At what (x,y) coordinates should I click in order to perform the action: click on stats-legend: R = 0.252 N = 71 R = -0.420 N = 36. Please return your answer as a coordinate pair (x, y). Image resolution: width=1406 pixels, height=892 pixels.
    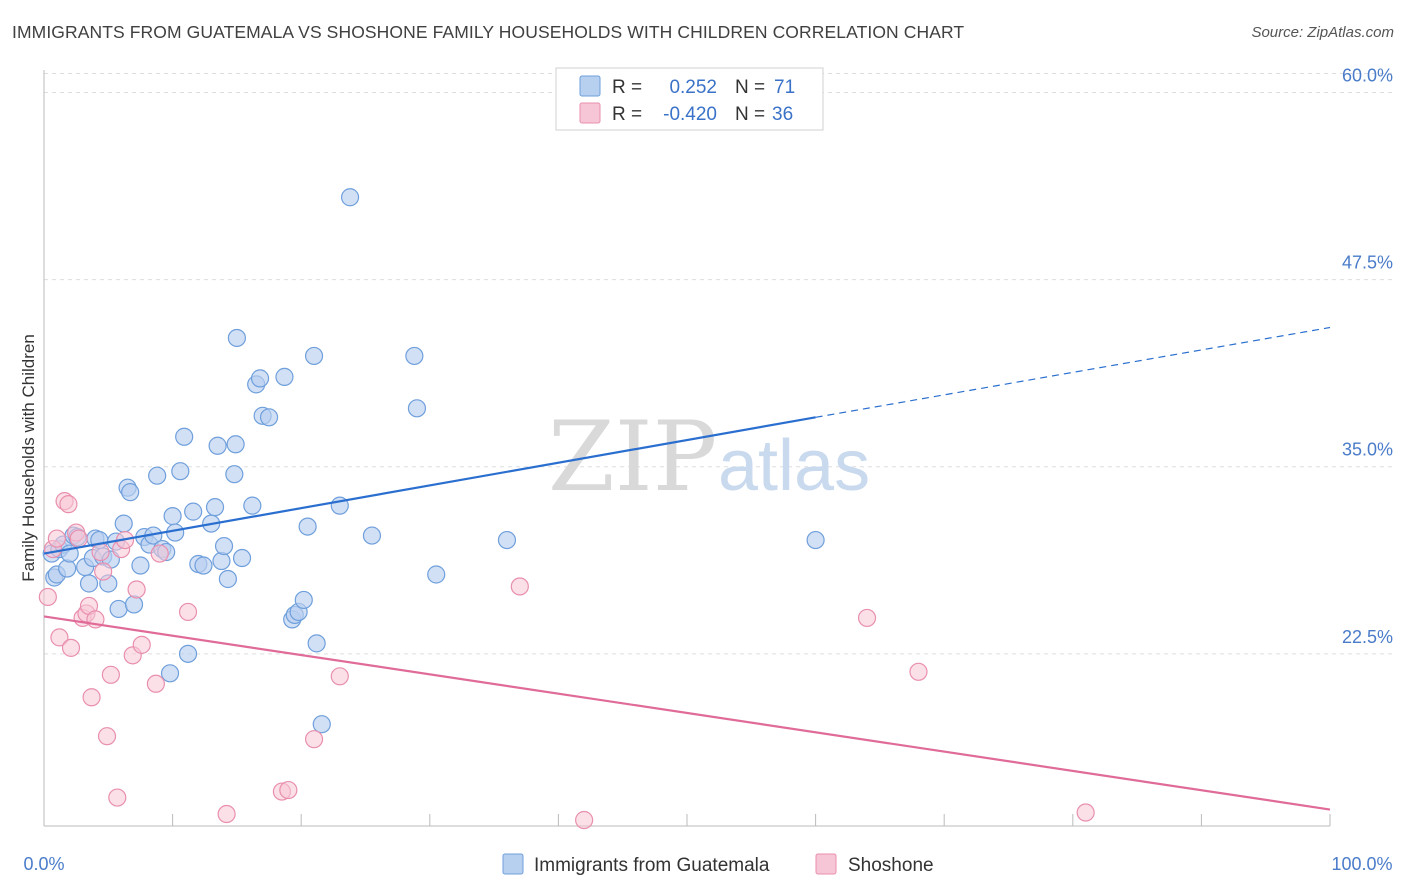
    Looking at the image, I should click on (689, 99).